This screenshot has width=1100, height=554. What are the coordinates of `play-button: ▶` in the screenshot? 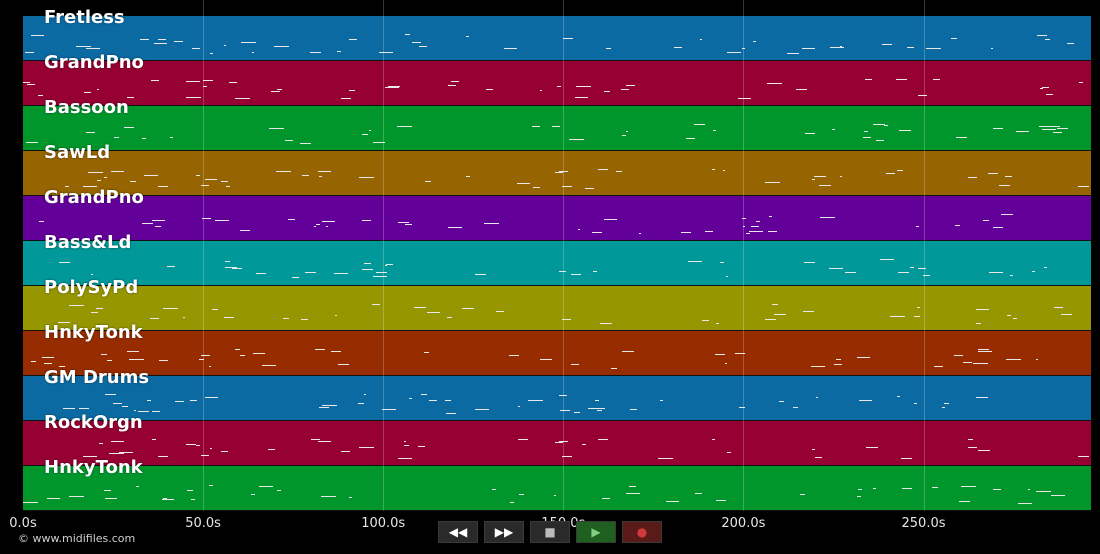 It's located at (596, 532).